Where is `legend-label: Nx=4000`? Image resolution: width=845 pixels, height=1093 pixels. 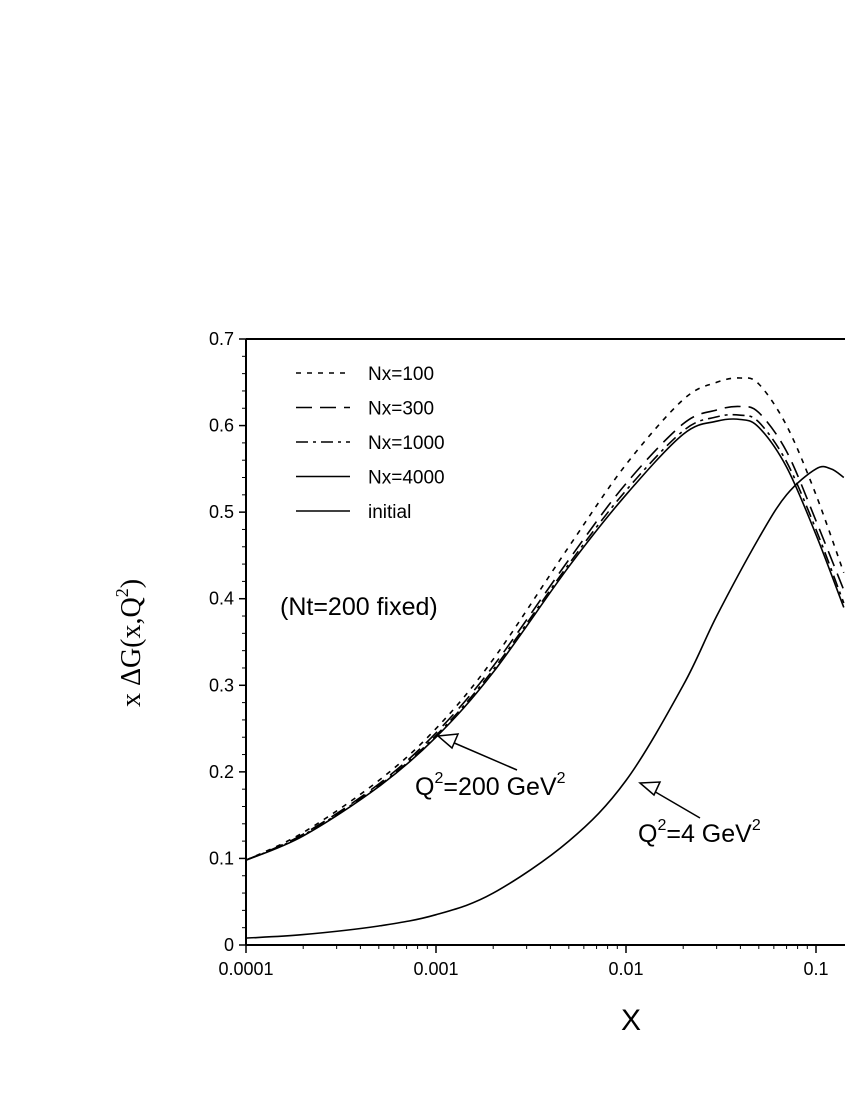
legend-label: Nx=4000 is located at coordinates (406, 478).